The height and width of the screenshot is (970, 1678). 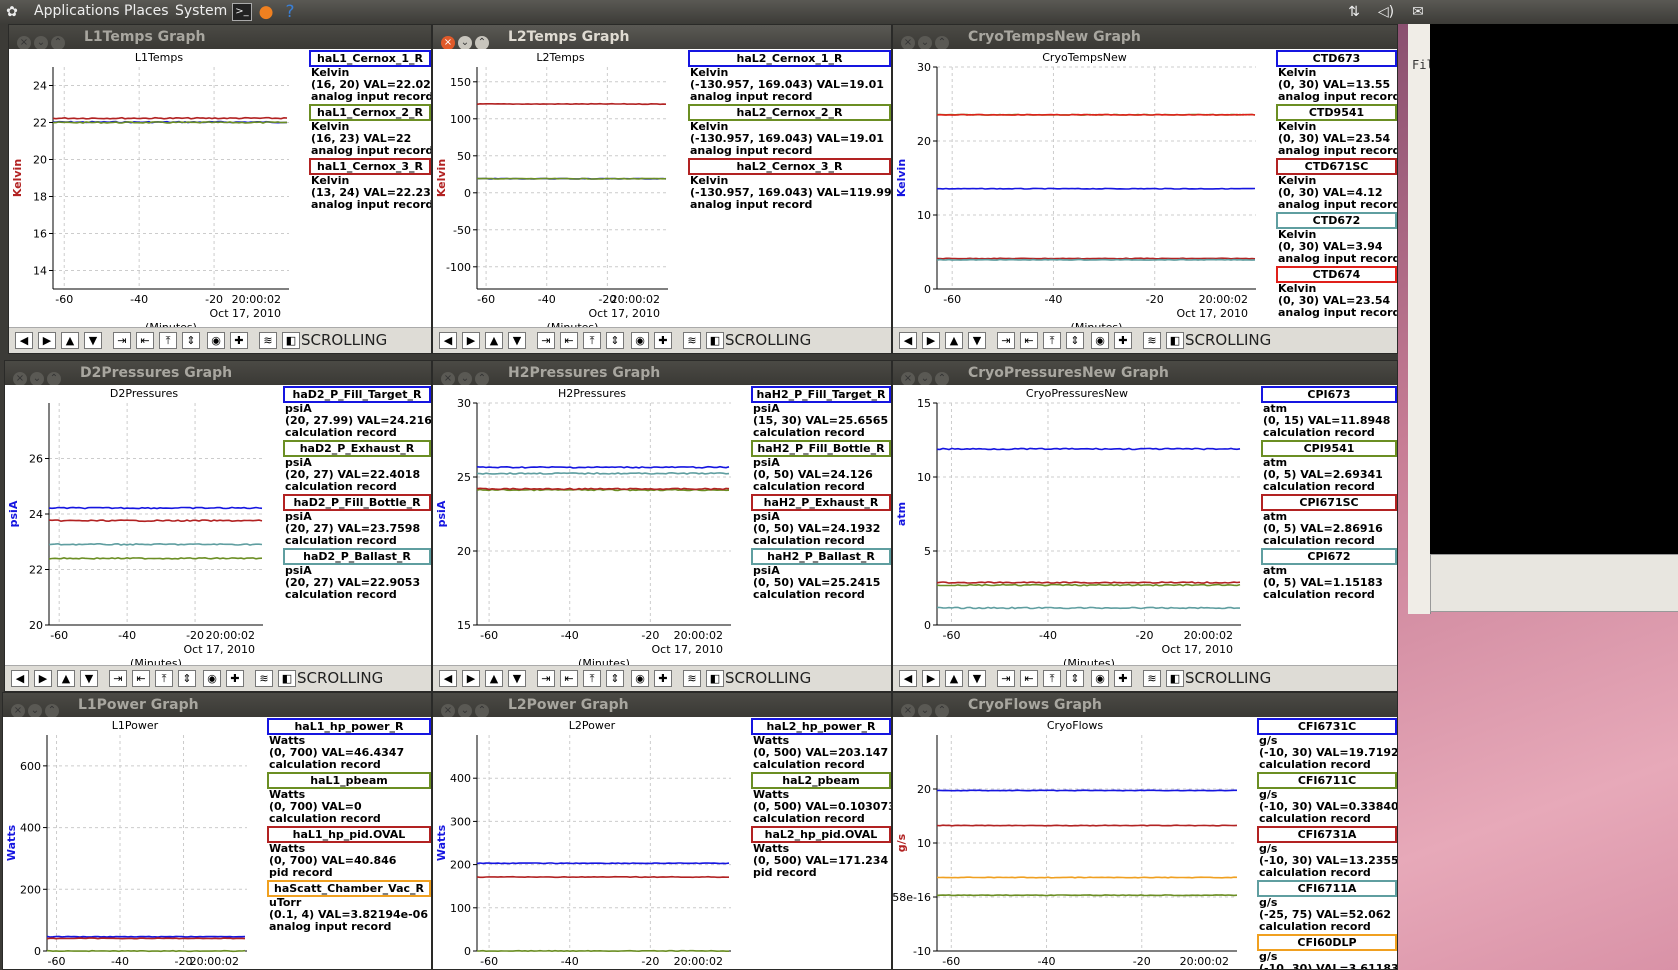 I want to click on legend-item-name: CTD9541, so click(x=1336, y=112).